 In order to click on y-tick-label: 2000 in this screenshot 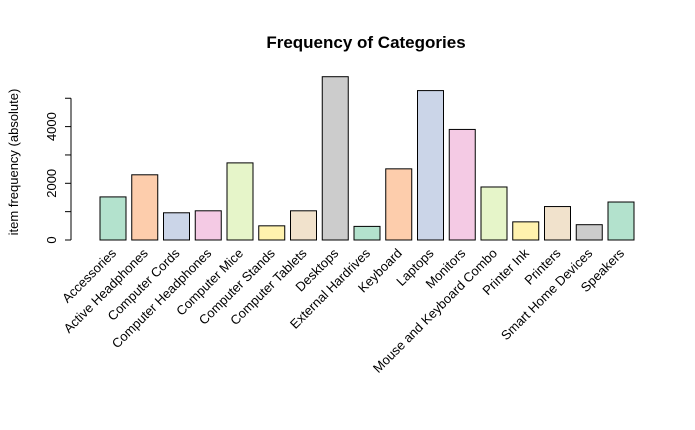, I will do `click(51, 183)`.